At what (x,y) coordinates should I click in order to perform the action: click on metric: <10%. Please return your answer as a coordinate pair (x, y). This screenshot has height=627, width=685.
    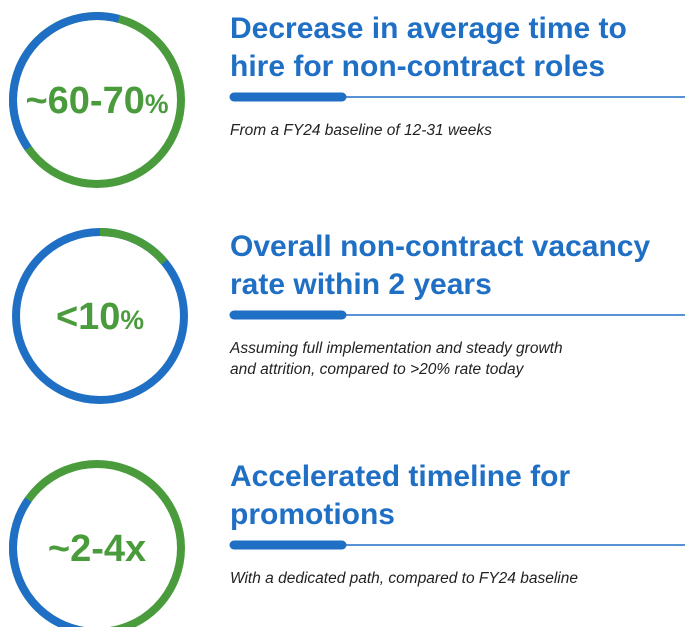
    Looking at the image, I should click on (100, 317).